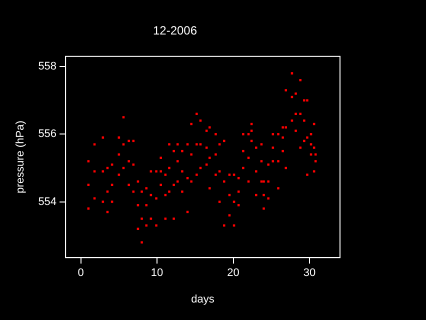  I want to click on y-tick-label: 556, so click(47, 134).